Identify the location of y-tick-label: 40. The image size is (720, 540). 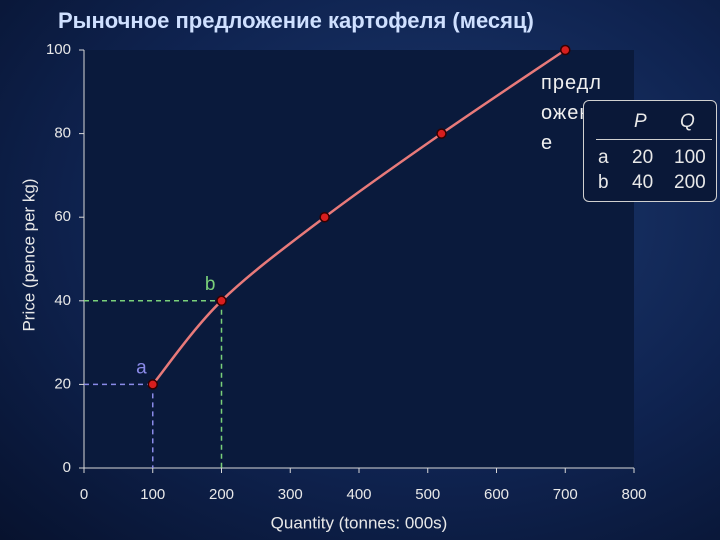
(62, 300).